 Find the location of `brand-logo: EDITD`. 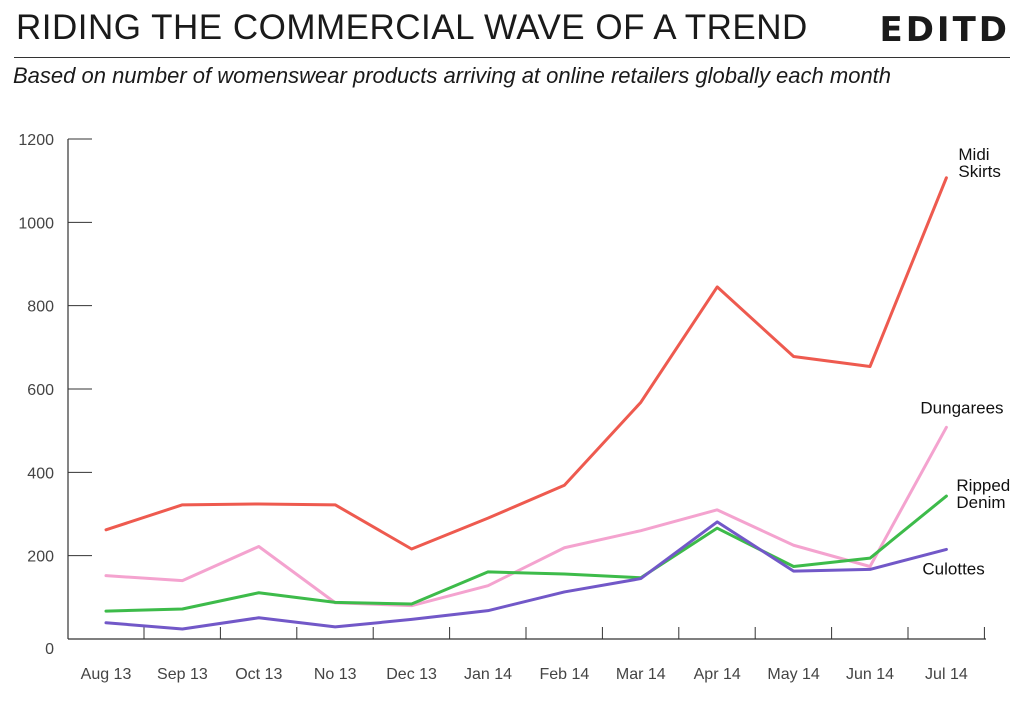

brand-logo: EDITD is located at coordinates (944, 30).